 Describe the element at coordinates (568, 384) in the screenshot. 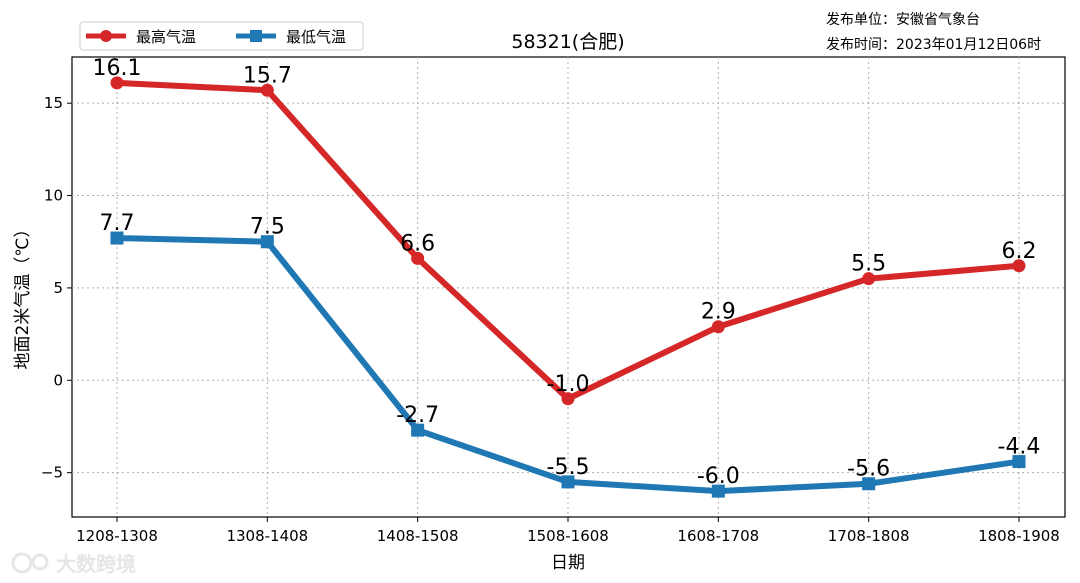

I see `data-label-max: -1.0` at that location.